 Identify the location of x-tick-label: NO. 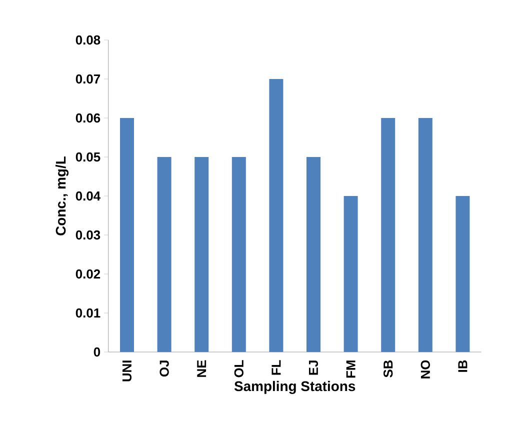
(425, 369).